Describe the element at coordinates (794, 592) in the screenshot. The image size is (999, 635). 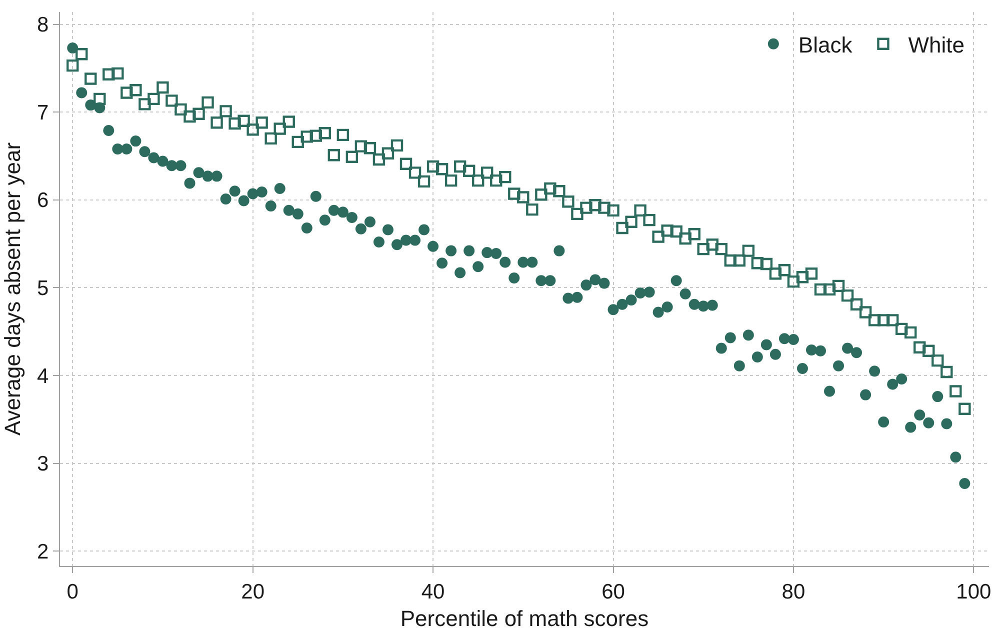
I see `x-tick-label: 80` at that location.